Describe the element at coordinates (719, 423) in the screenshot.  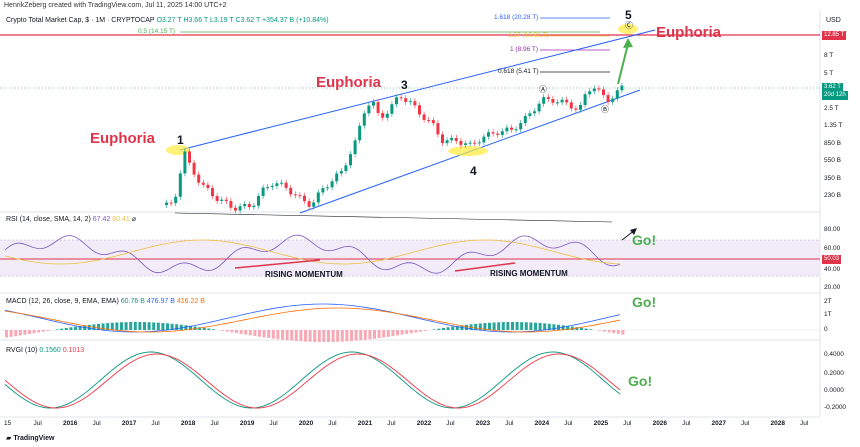
I see `time-axis-label: 2027` at that location.